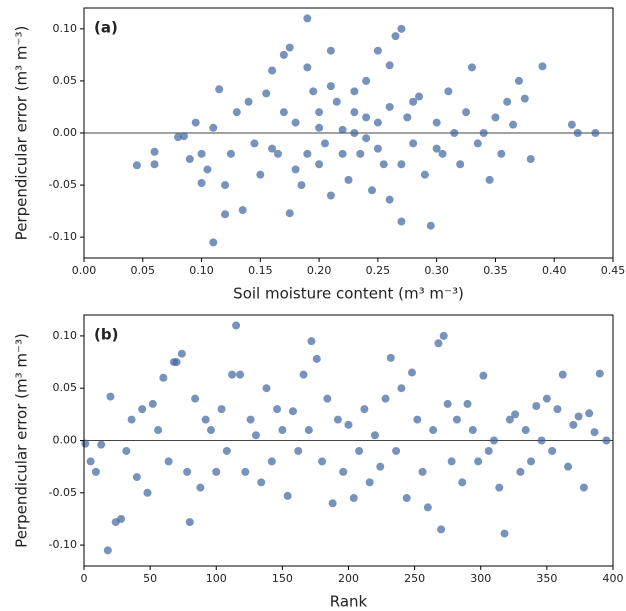 The height and width of the screenshot is (611, 626). Describe the element at coordinates (546, 578) in the screenshot. I see `x-tick-label: 350` at that location.